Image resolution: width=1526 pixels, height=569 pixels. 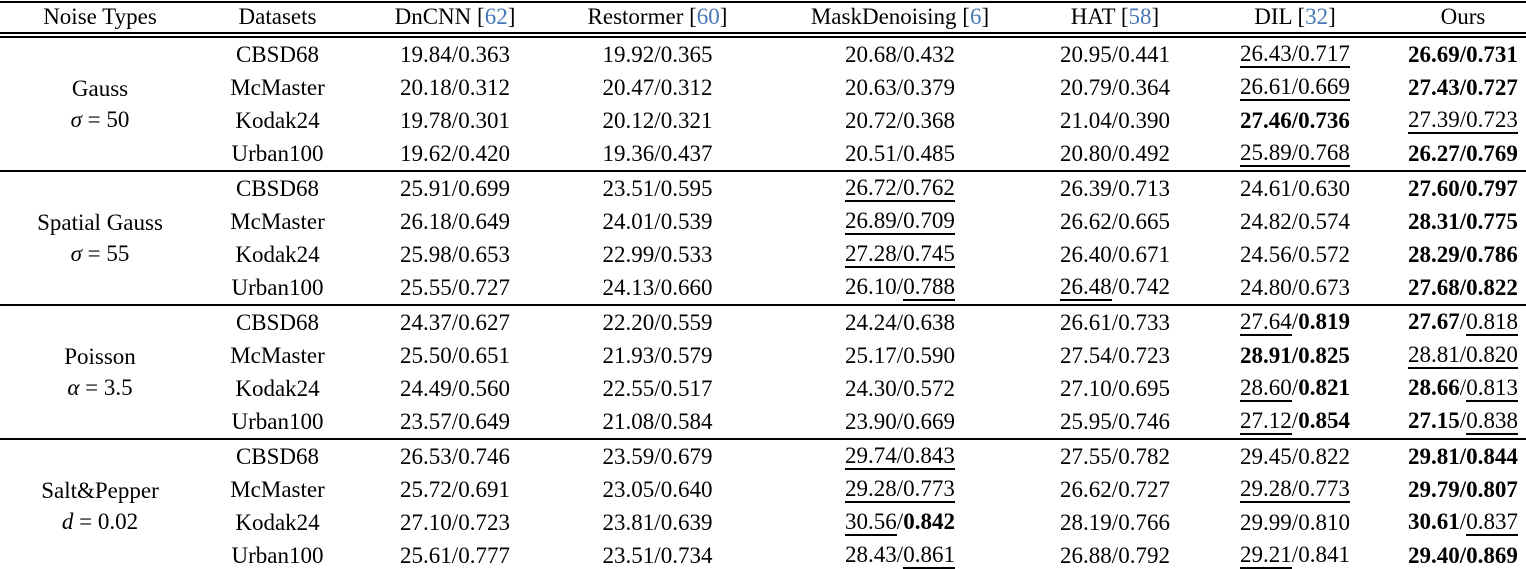 What do you see at coordinates (100, 103) in the screenshot?
I see `noise-type-cell: Gauss σ = 50` at bounding box center [100, 103].